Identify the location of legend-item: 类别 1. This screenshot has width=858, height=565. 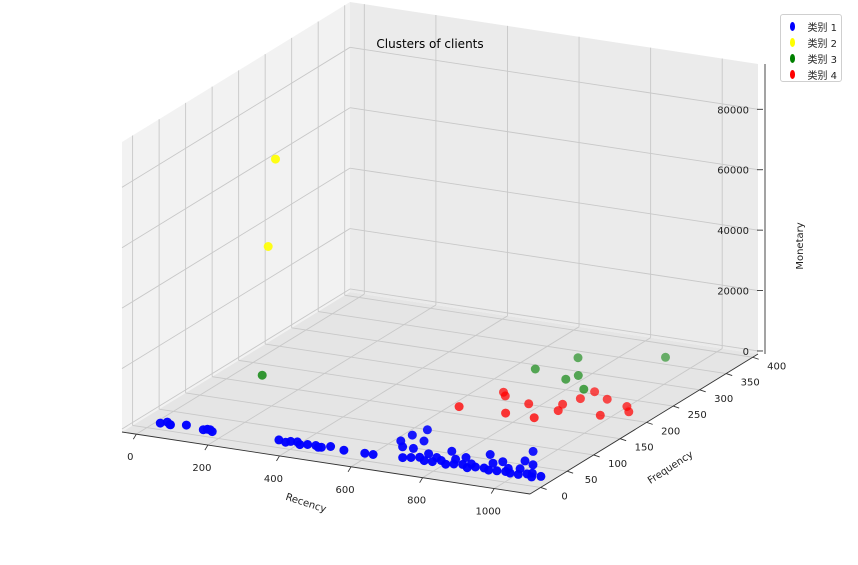
(811, 26).